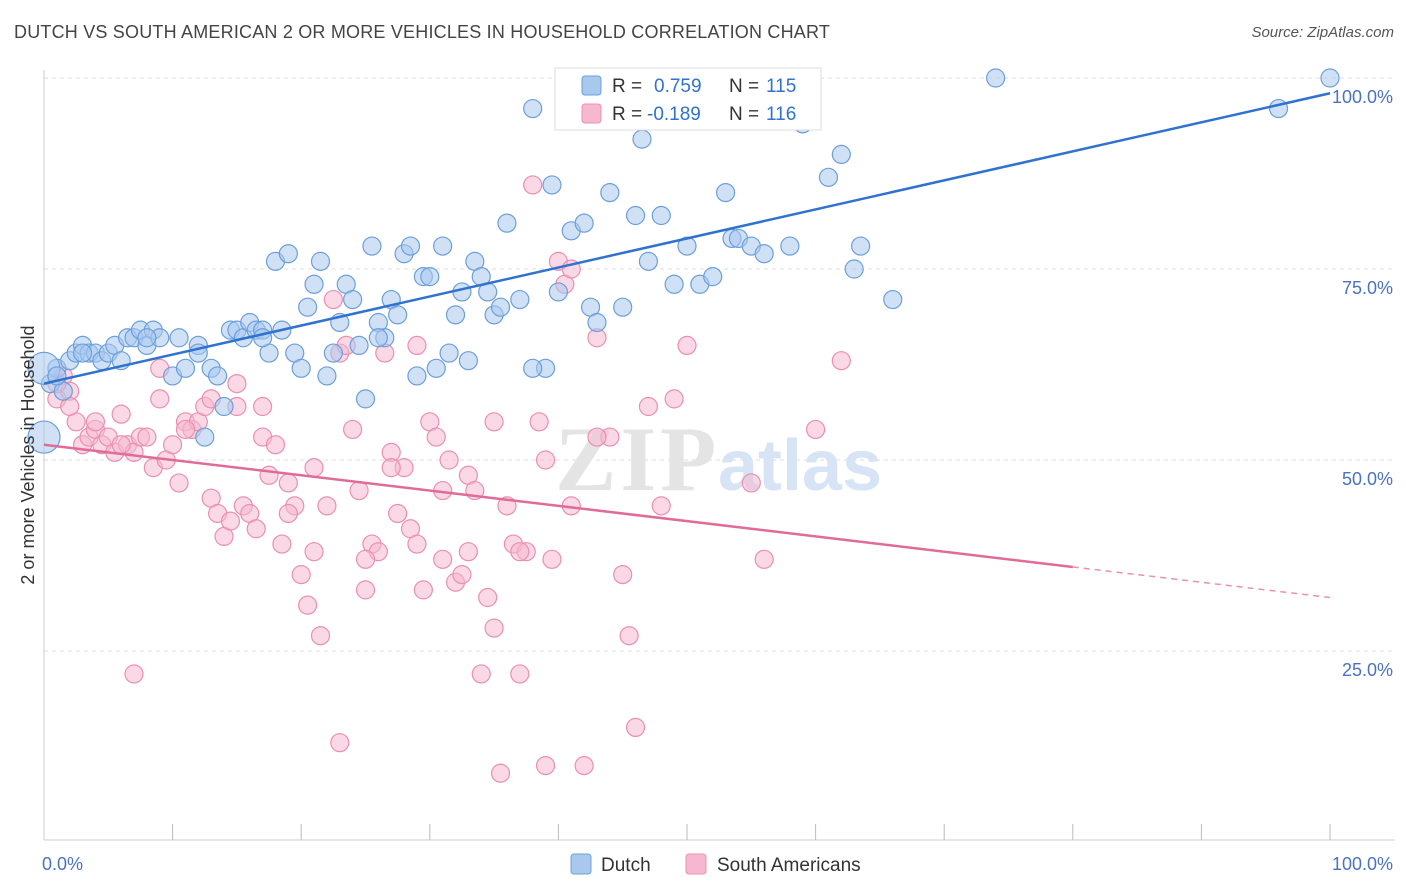 The image size is (1406, 892). I want to click on legend-r-label-south-americans: R =, so click(627, 114).